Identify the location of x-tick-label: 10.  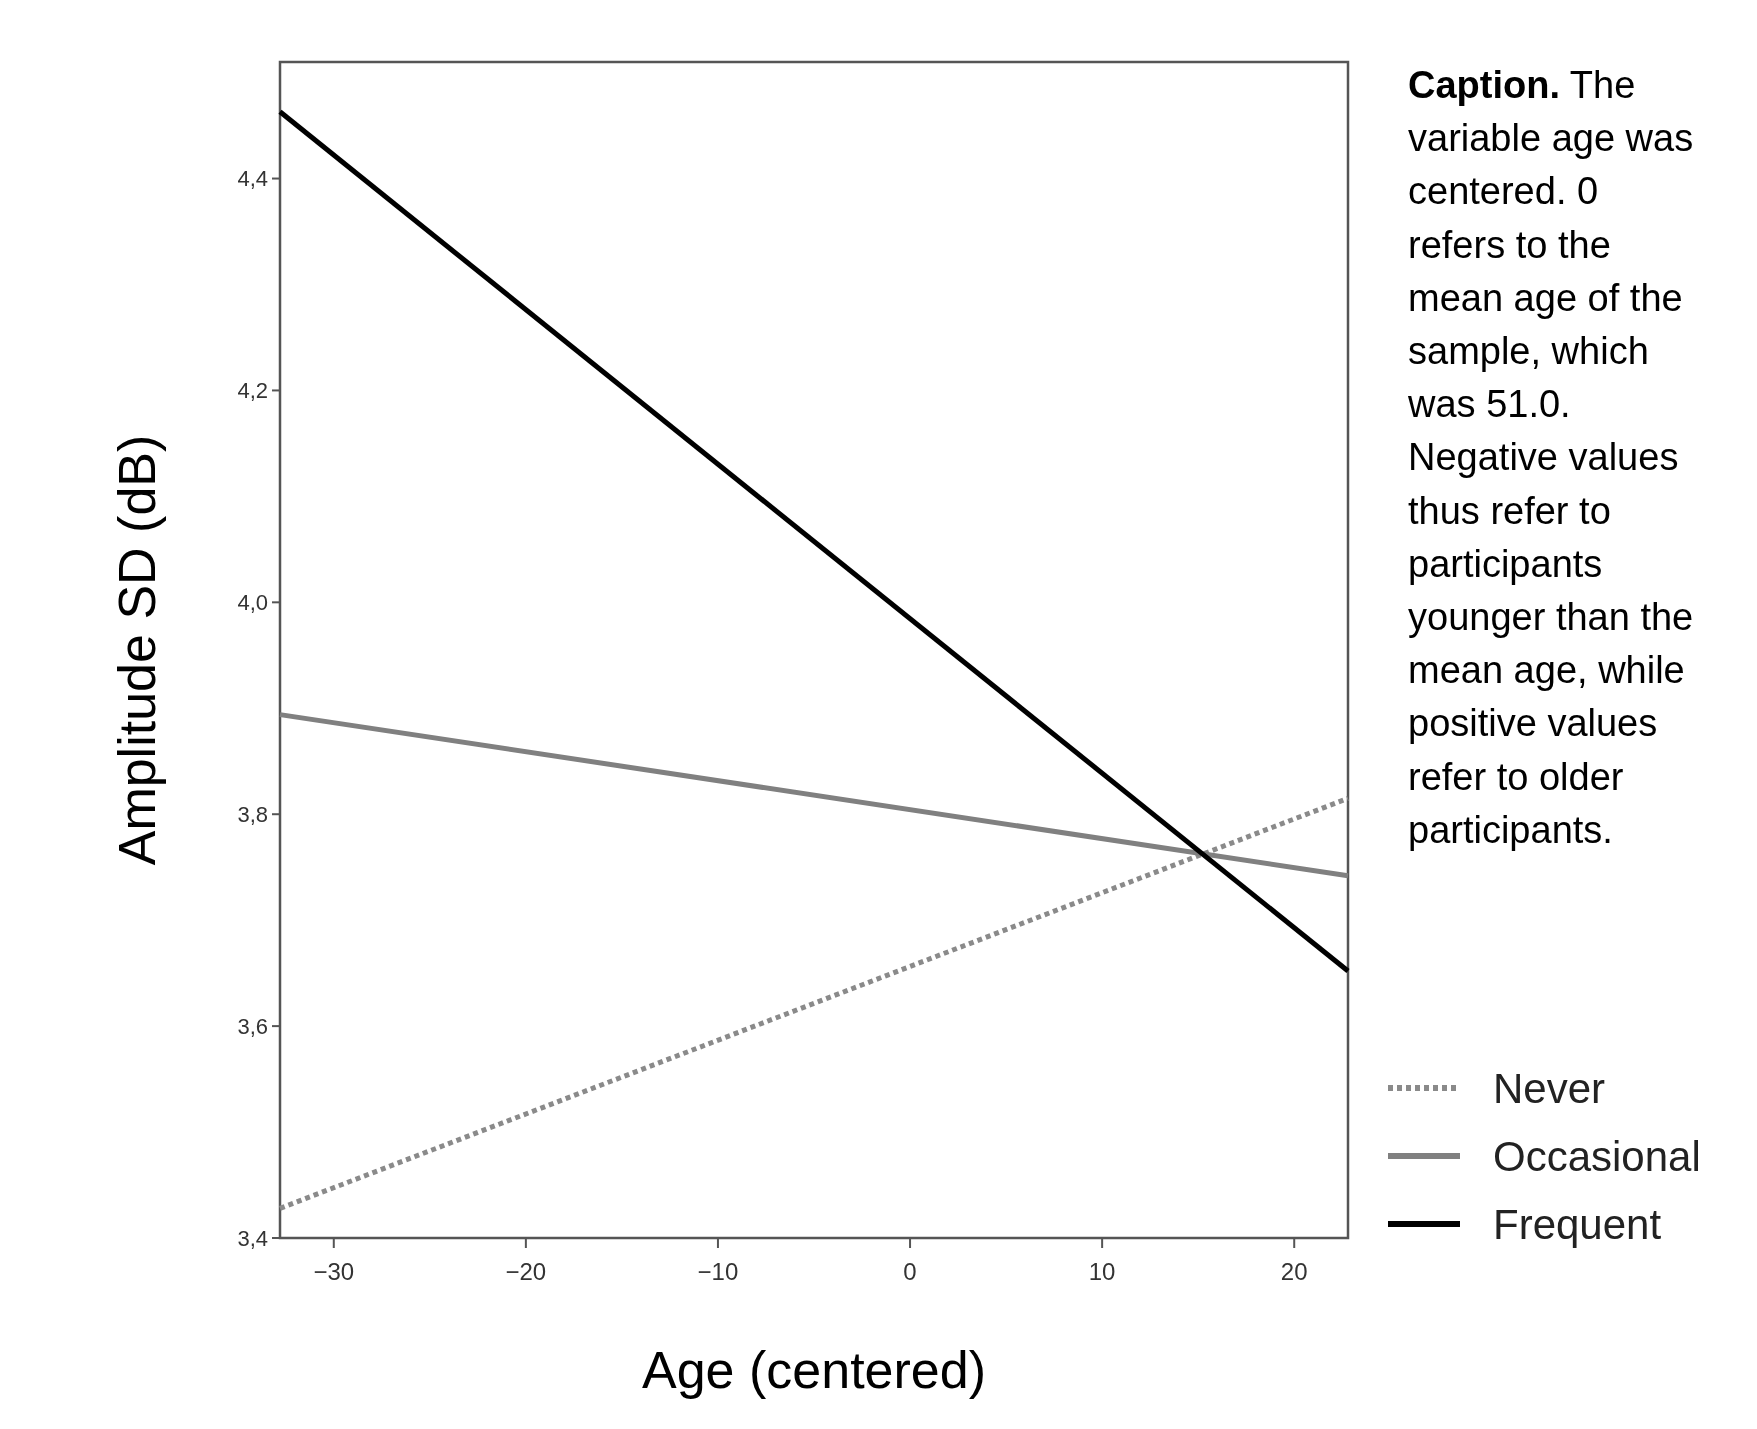
(1102, 1271).